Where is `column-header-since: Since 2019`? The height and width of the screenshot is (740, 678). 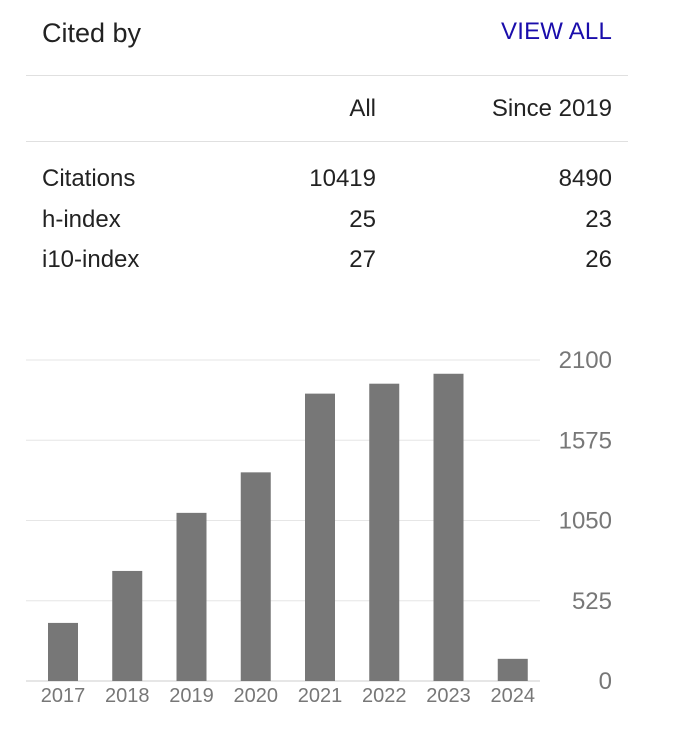 column-header-since: Since 2019 is located at coordinates (551, 108).